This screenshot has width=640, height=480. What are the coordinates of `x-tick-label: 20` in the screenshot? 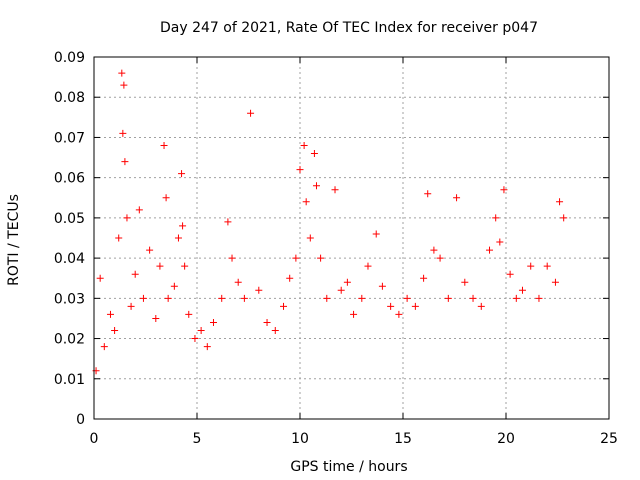 It's located at (506, 439).